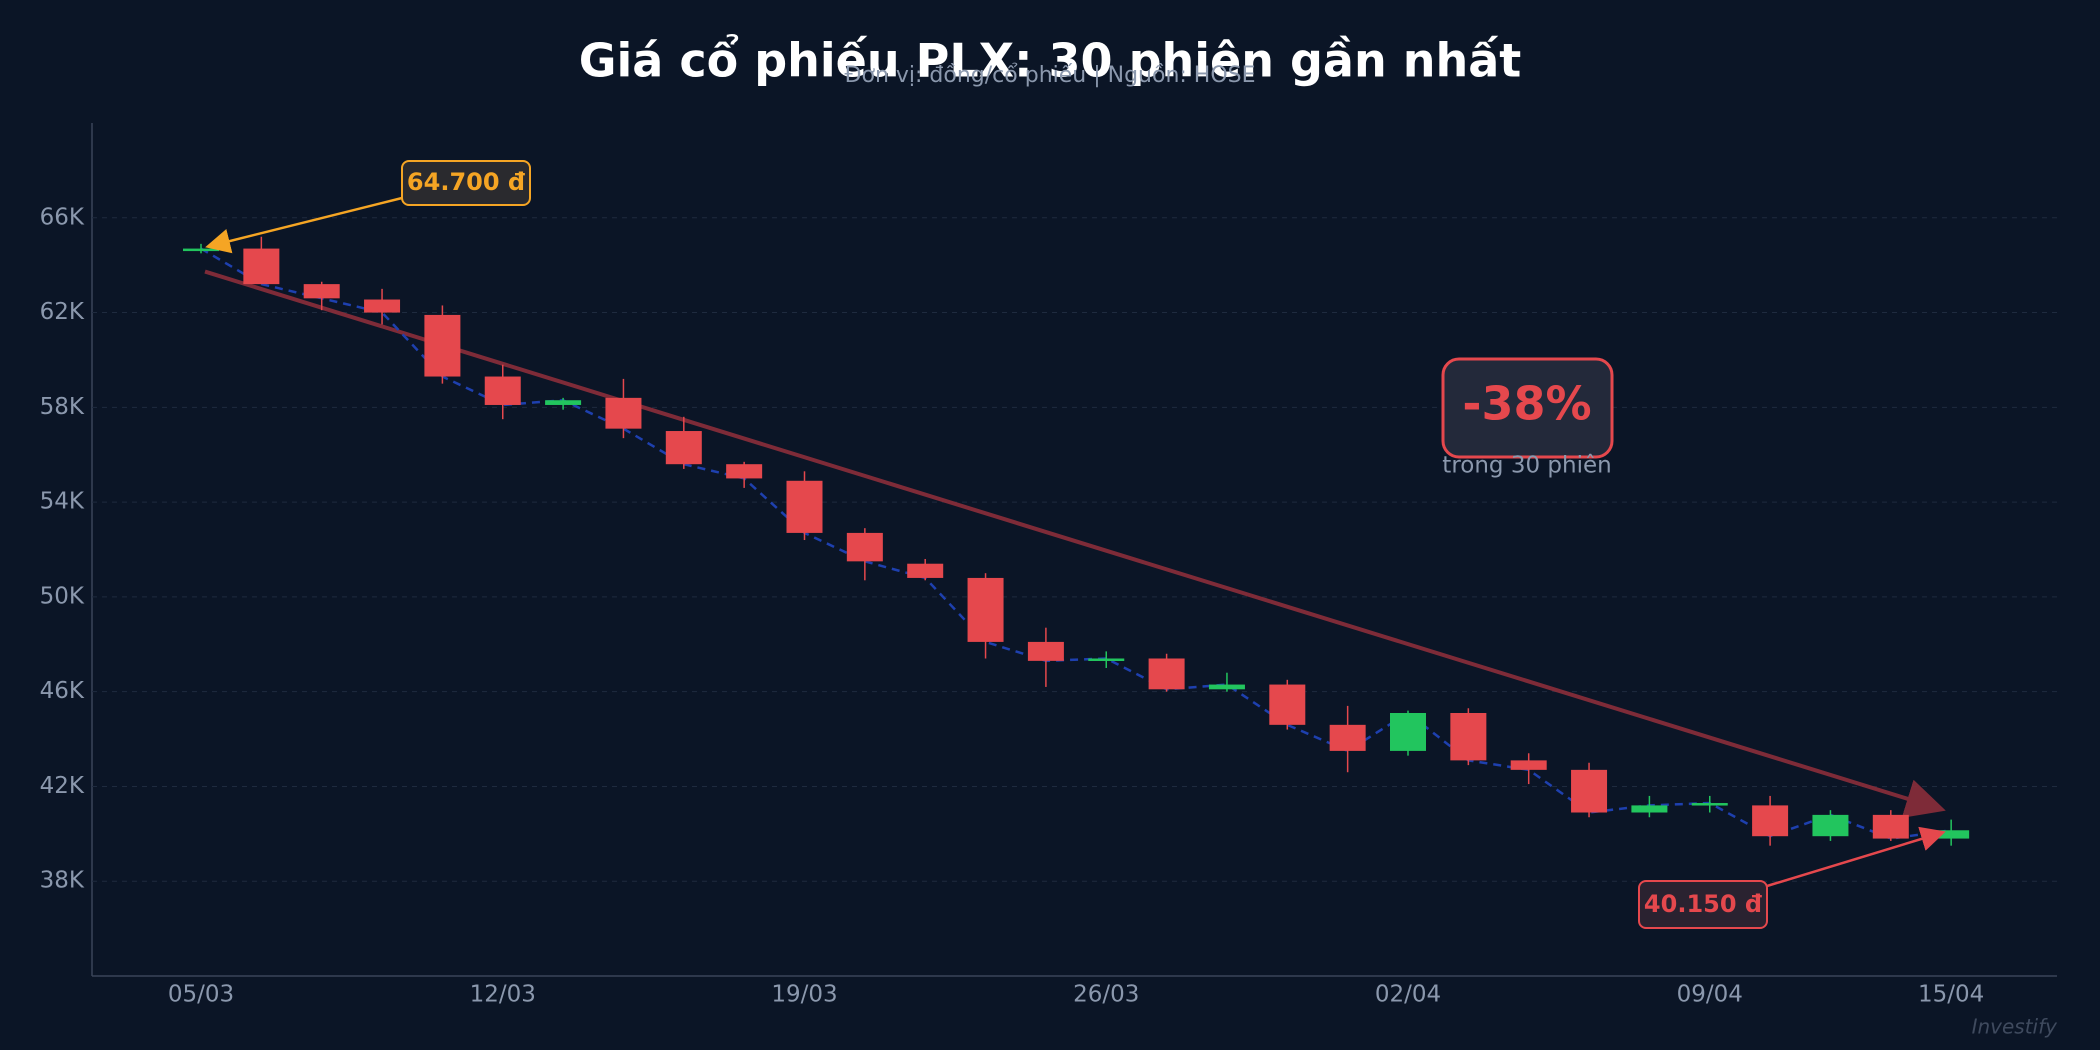 Image resolution: width=2100 pixels, height=1050 pixels. What do you see at coordinates (1856, 857) in the screenshot?
I see `end-arrow` at bounding box center [1856, 857].